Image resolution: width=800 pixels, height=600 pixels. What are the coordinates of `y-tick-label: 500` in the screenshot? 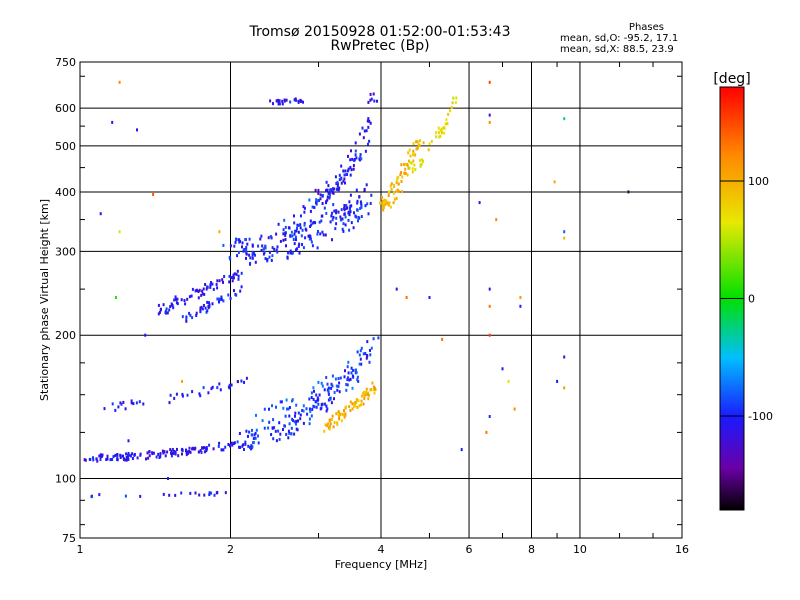 It's located at (65, 146).